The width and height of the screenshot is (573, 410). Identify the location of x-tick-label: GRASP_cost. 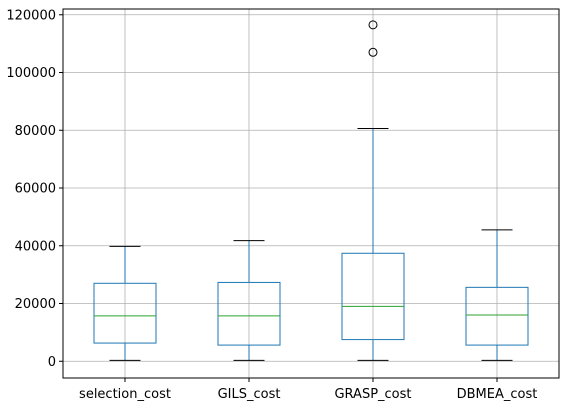
(372, 394).